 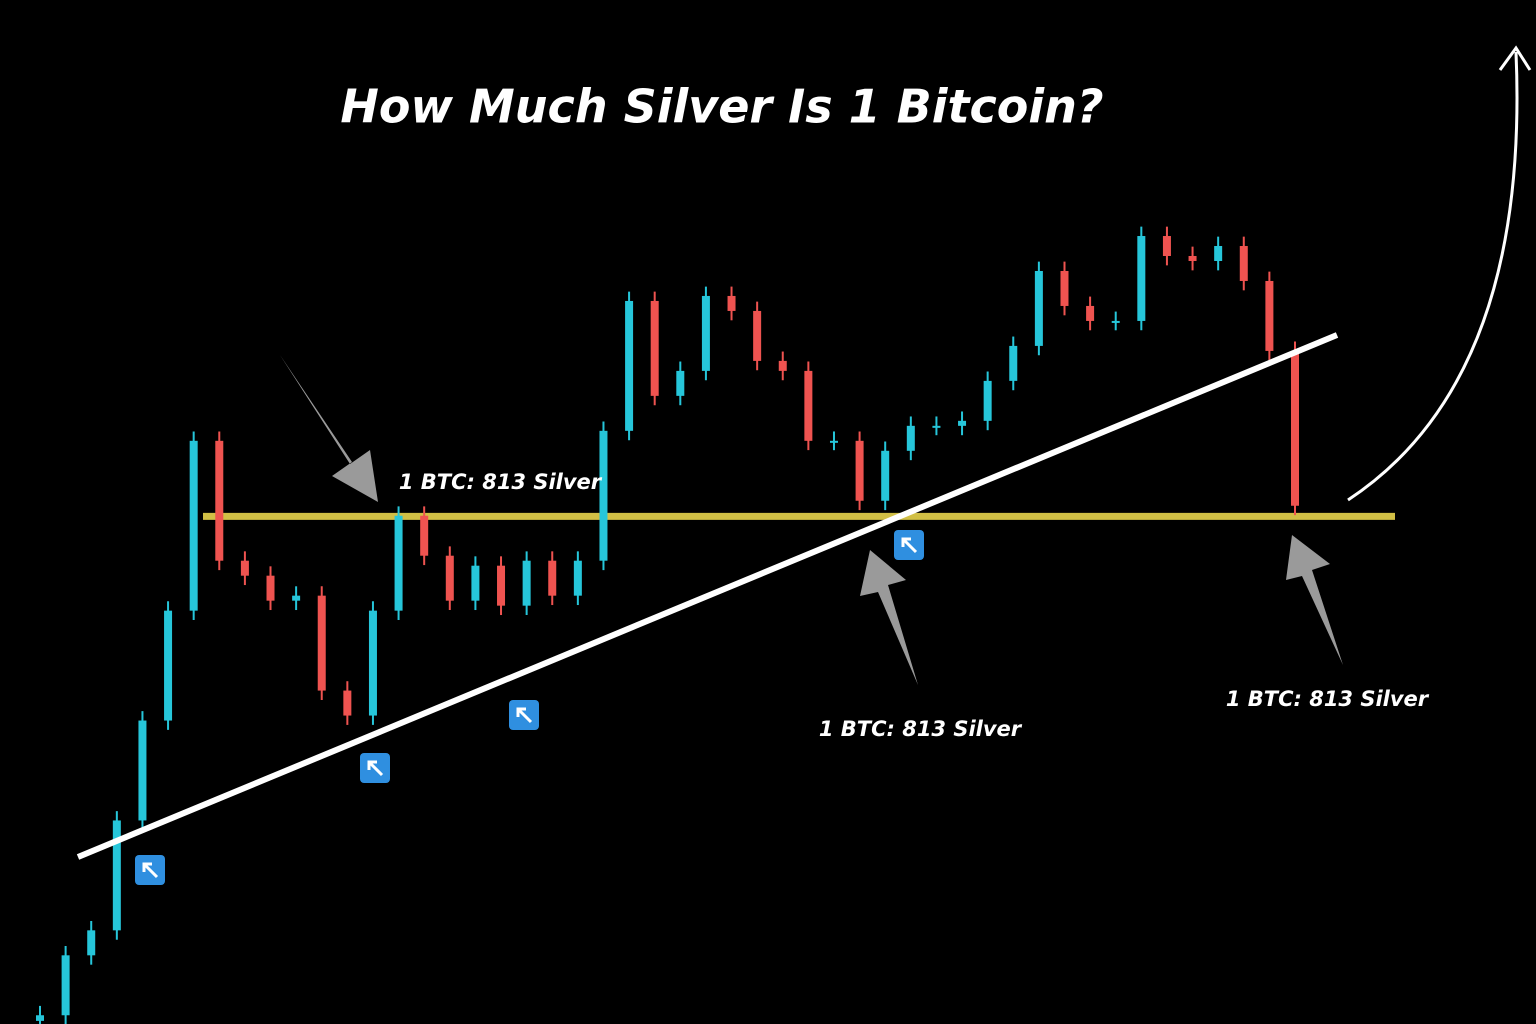 I want to click on level-label: 1 BTC: 813 Silver, so click(x=501, y=482).